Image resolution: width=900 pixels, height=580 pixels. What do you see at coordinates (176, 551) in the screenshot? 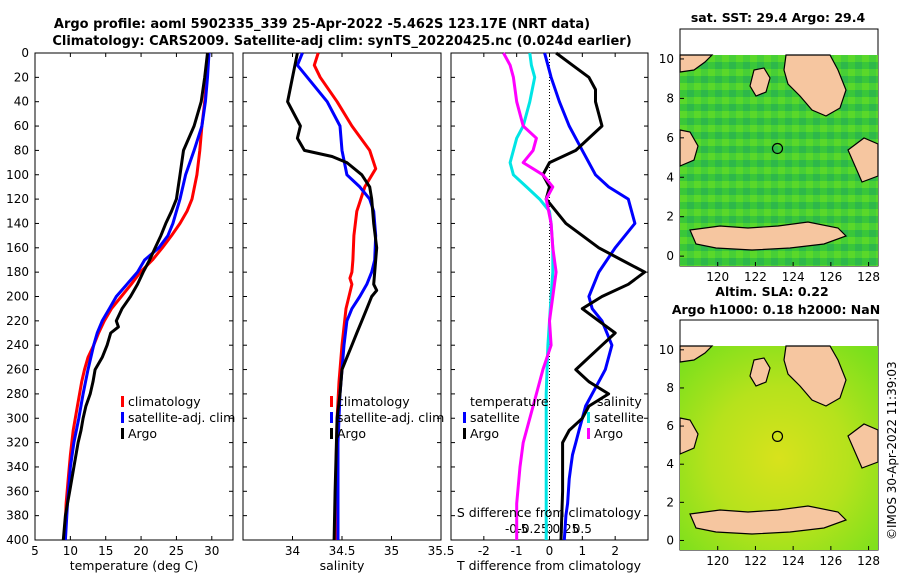
I see `x-tick-label: 25` at bounding box center [176, 551].